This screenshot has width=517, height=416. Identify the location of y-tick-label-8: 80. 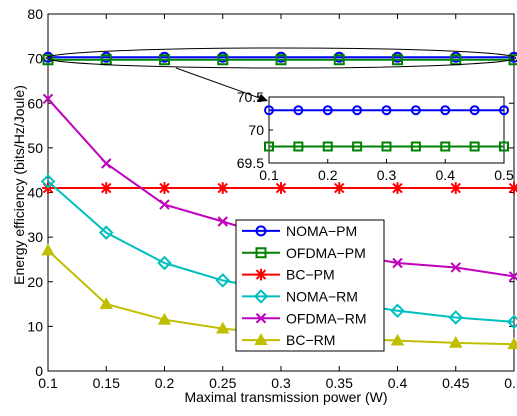
(35, 14).